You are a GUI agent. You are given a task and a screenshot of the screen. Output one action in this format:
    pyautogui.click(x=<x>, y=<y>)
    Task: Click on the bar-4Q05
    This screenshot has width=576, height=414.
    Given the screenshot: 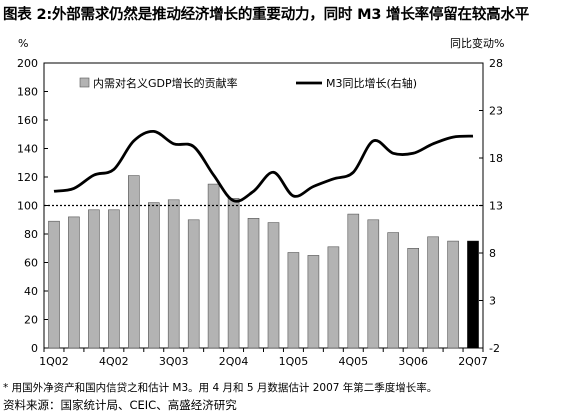 What is the action you would take?
    pyautogui.click(x=353, y=281)
    